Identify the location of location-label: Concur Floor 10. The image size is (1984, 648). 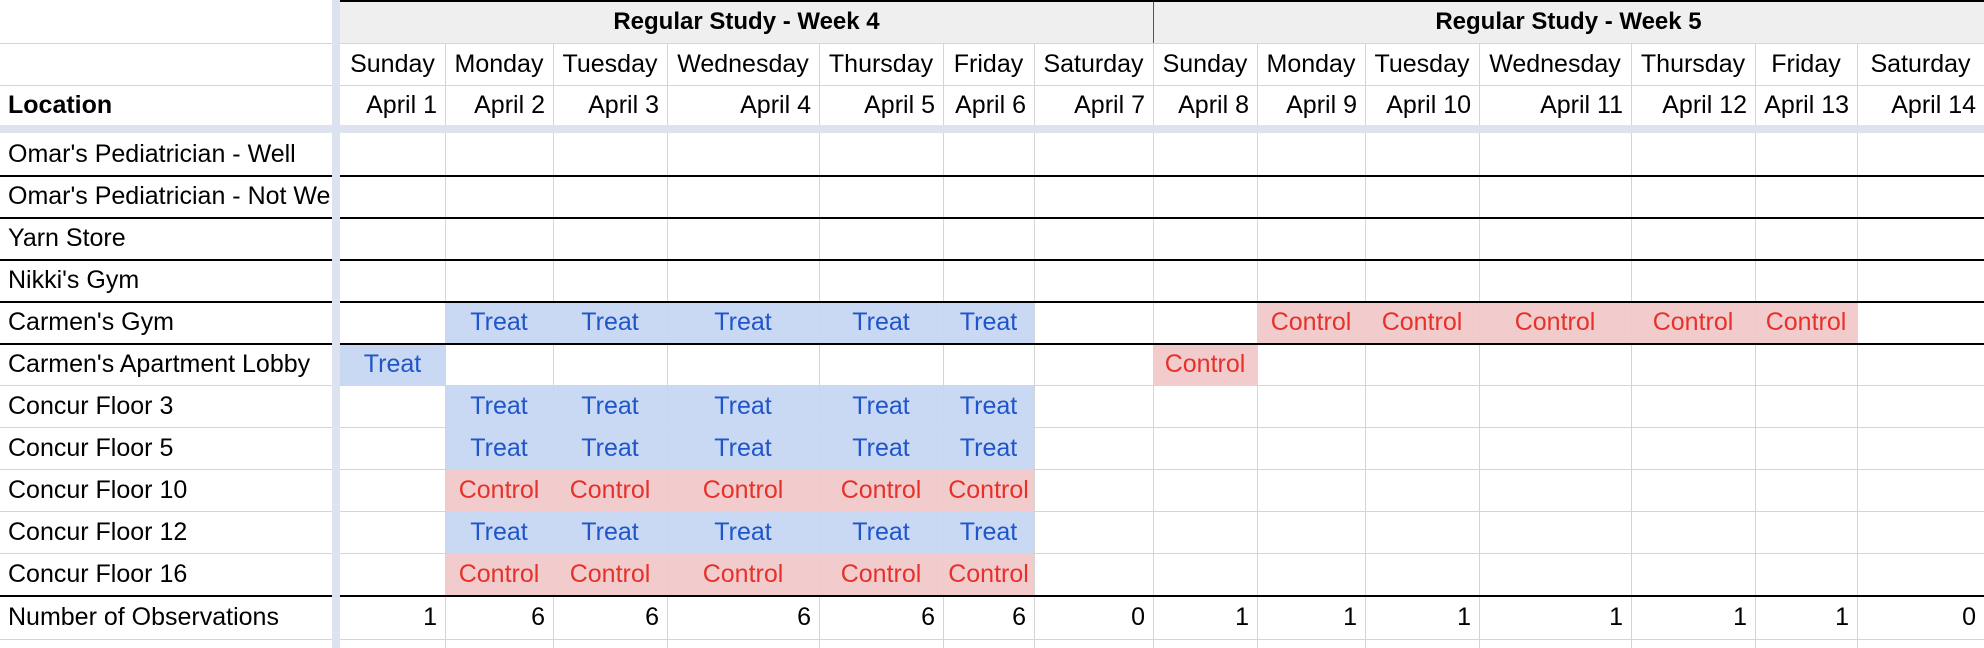
(98, 489).